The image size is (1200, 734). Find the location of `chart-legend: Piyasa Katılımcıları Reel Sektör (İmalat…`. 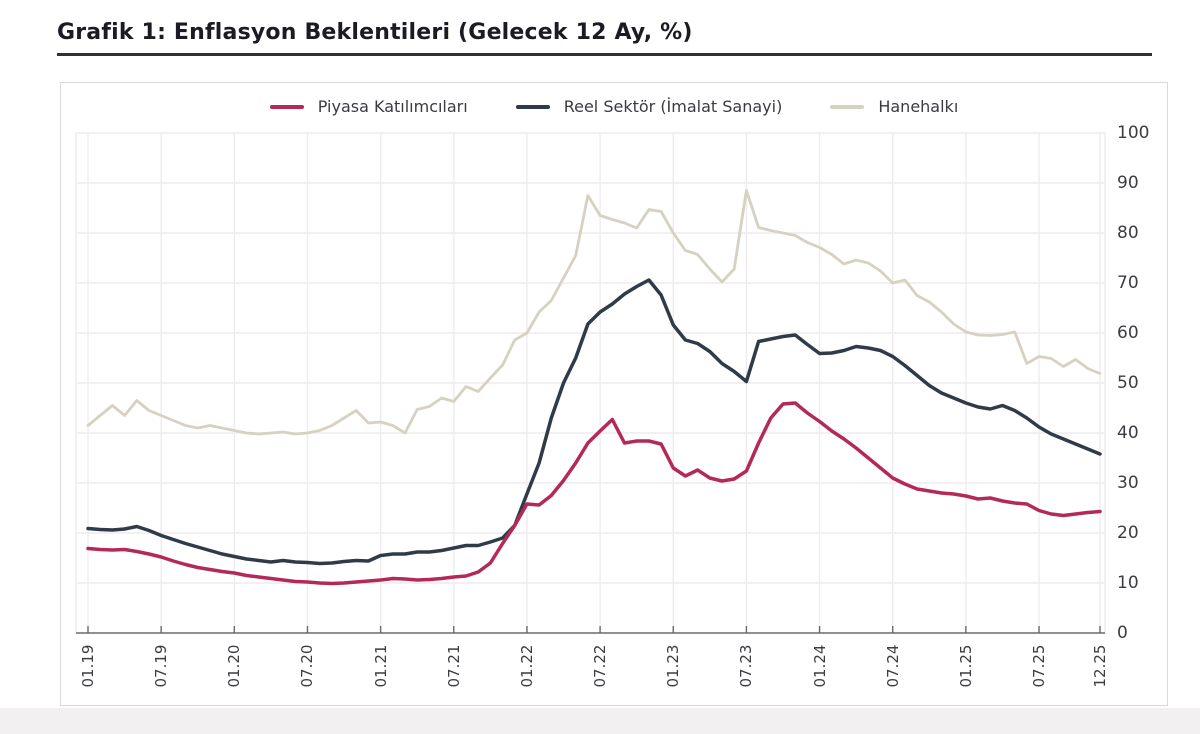

chart-legend: Piyasa Katılımcıları Reel Sektör (İmalat… is located at coordinates (614, 106).